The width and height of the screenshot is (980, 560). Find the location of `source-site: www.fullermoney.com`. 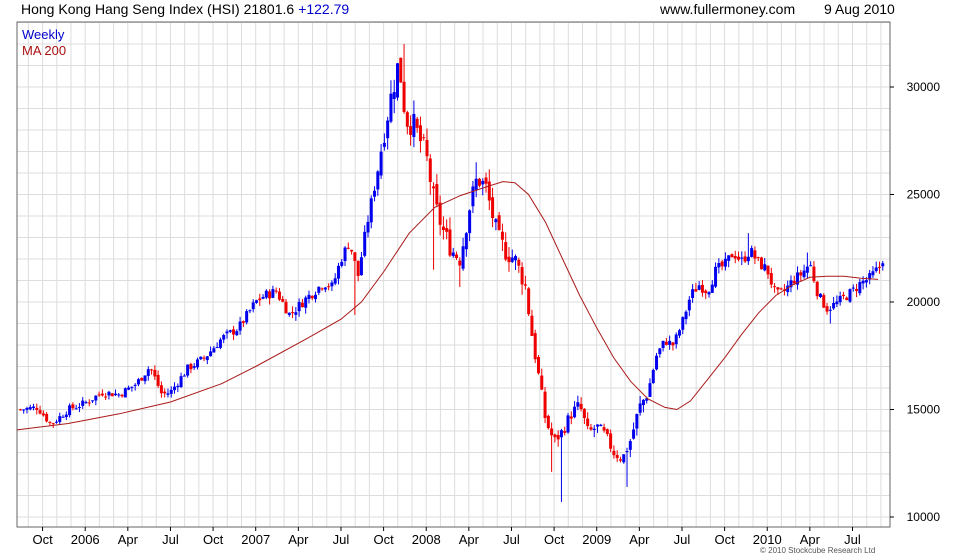

source-site: www.fullermoney.com is located at coordinates (728, 9).